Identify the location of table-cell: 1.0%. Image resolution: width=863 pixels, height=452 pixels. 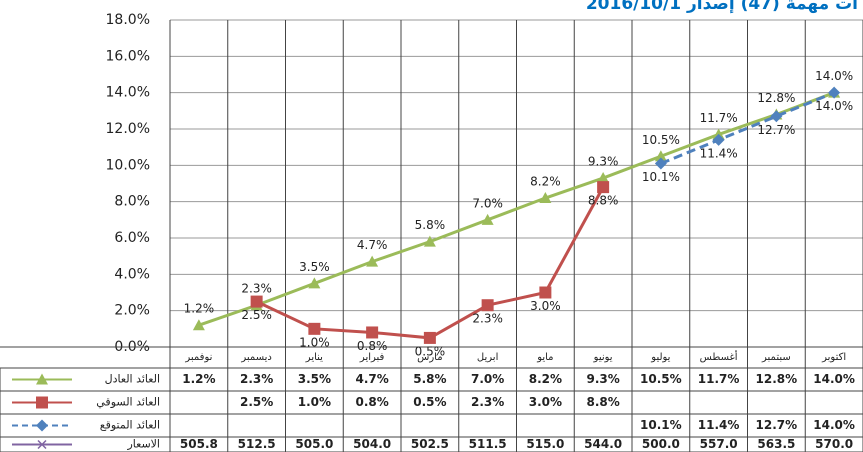
(314, 402).